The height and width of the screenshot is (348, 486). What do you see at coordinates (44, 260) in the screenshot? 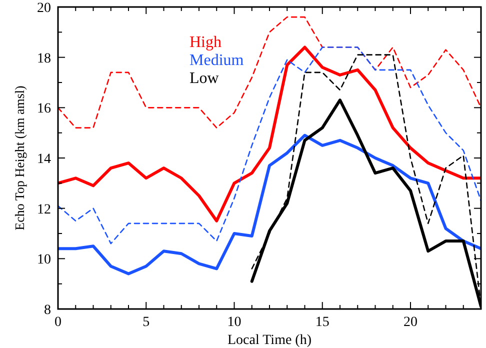
I see `y-tick-label: 10` at bounding box center [44, 260].